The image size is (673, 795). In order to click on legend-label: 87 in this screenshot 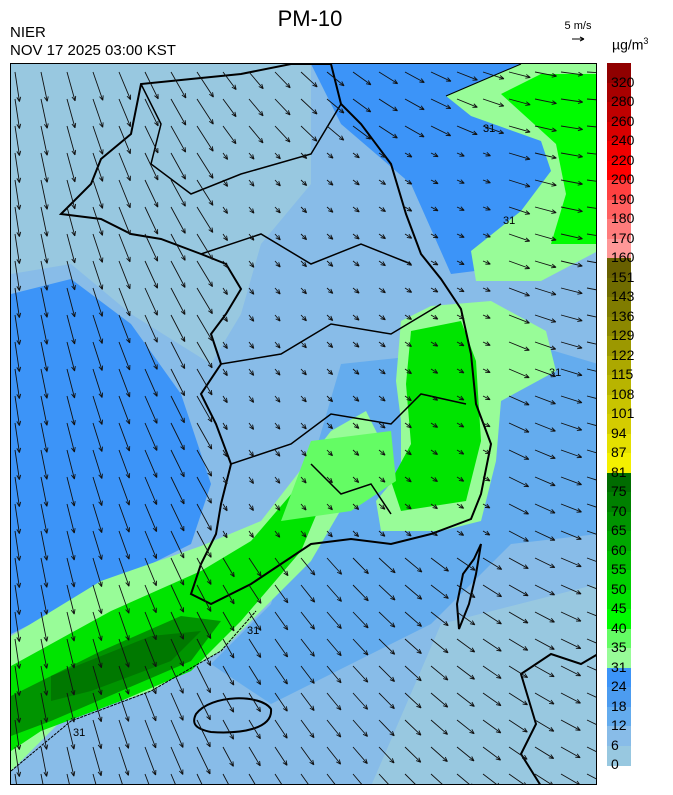, I will do `click(619, 452)`.